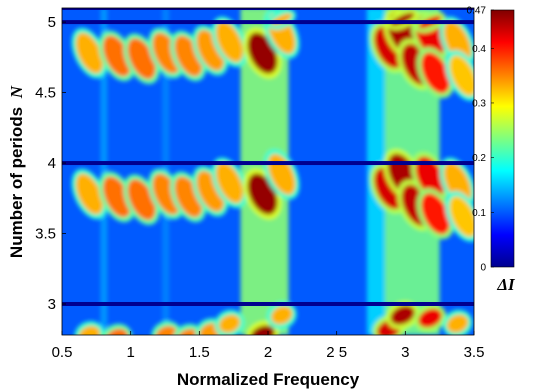  Describe the element at coordinates (16, 92) in the screenshot. I see `y-axis-title-symbol: N` at that location.